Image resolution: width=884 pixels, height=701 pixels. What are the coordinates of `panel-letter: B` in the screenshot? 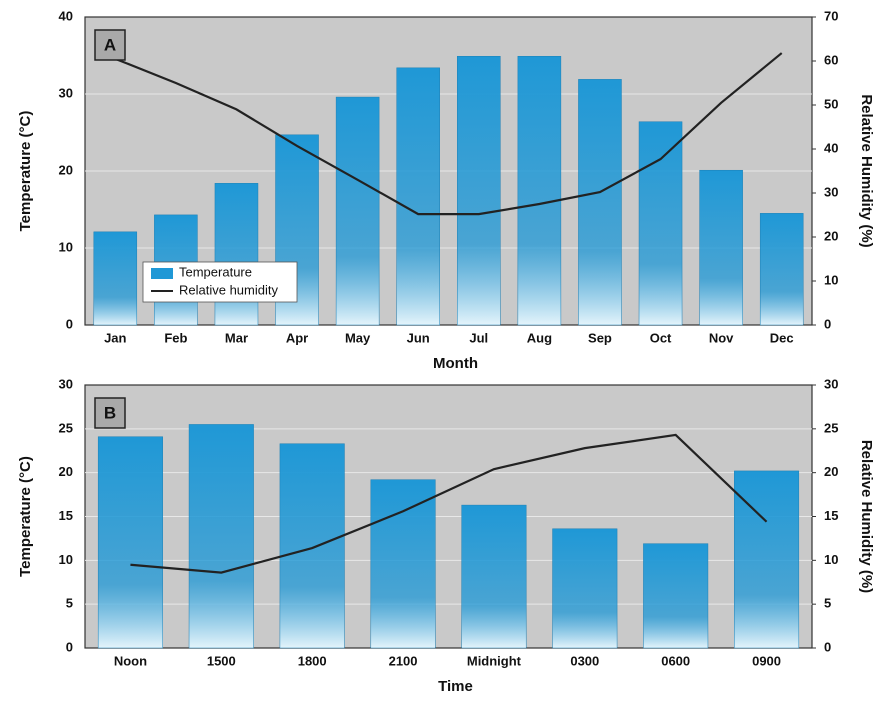 It's located at (110, 412).